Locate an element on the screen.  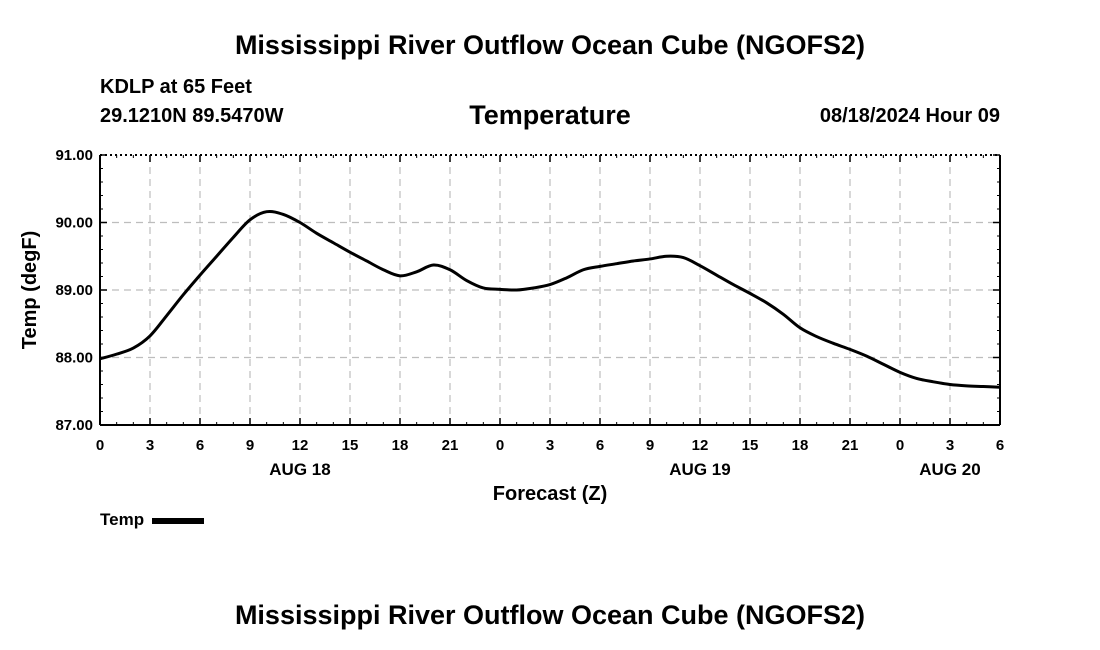
y-tick-label: 88.00 is located at coordinates (74, 358).